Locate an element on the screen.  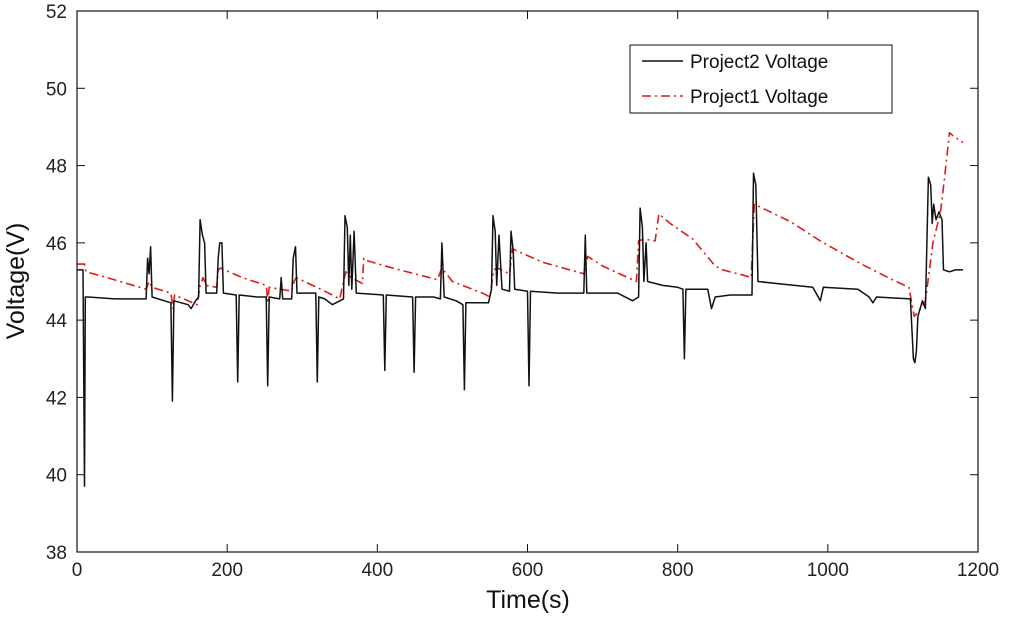
x-tick-label-1000: 1000 is located at coordinates (828, 570).